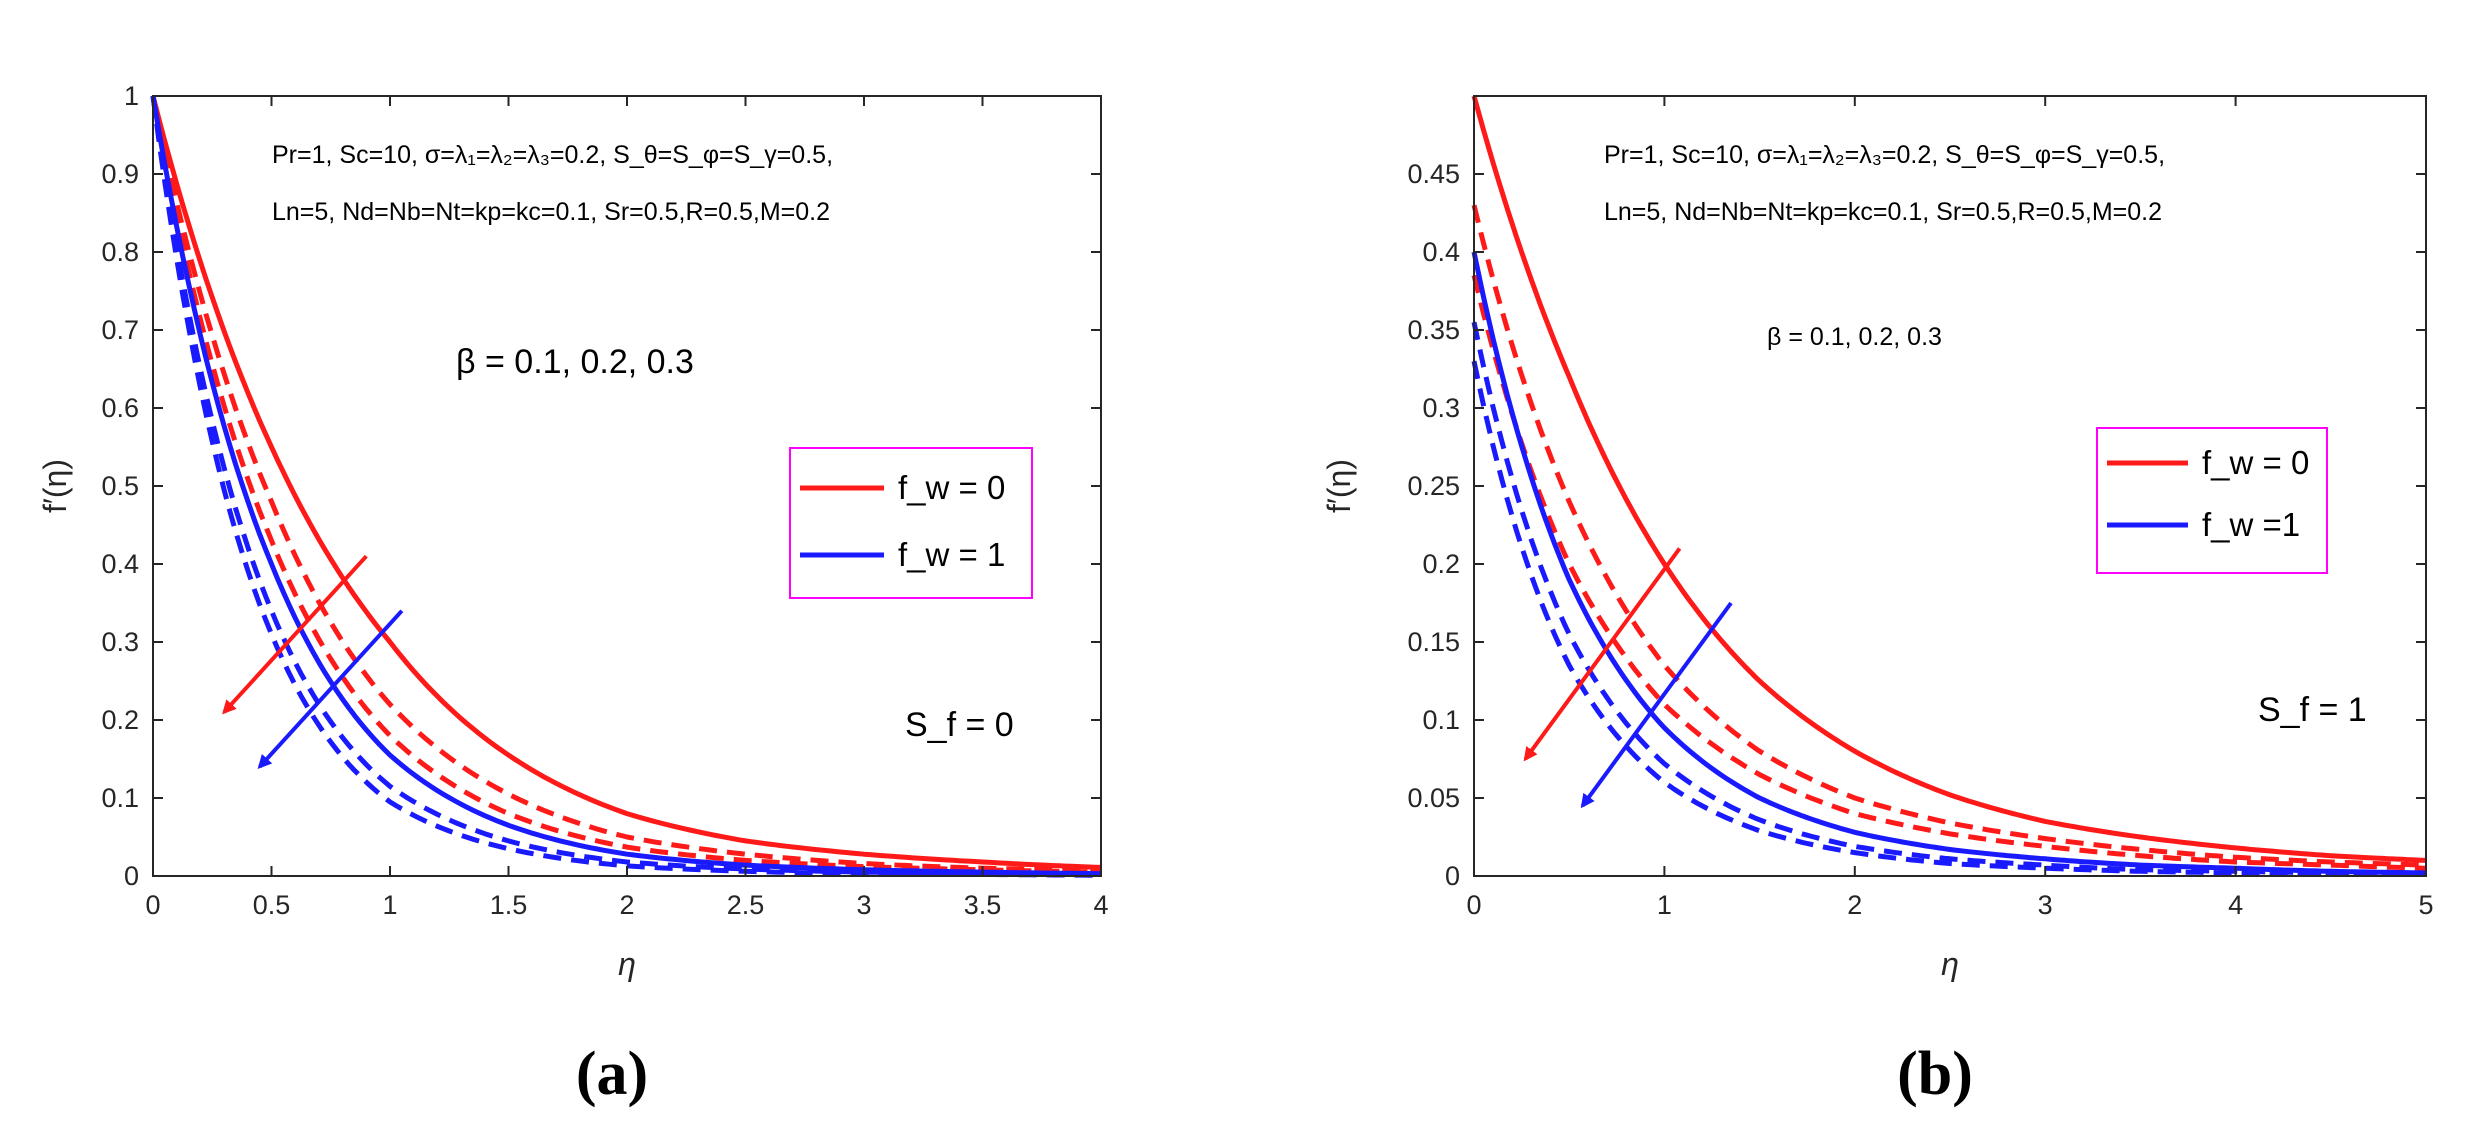 This screenshot has height=1128, width=2473. What do you see at coordinates (2045, 905) in the screenshot?
I see `x-tick-label-b-3: 3` at bounding box center [2045, 905].